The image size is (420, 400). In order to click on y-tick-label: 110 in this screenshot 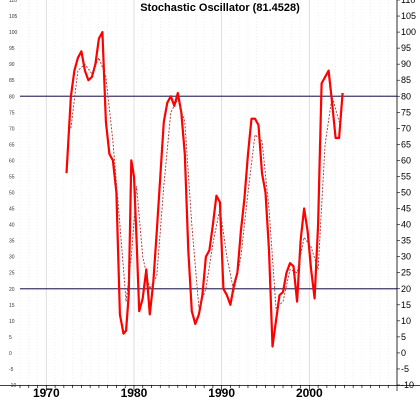, I will do `click(408, 2)`.